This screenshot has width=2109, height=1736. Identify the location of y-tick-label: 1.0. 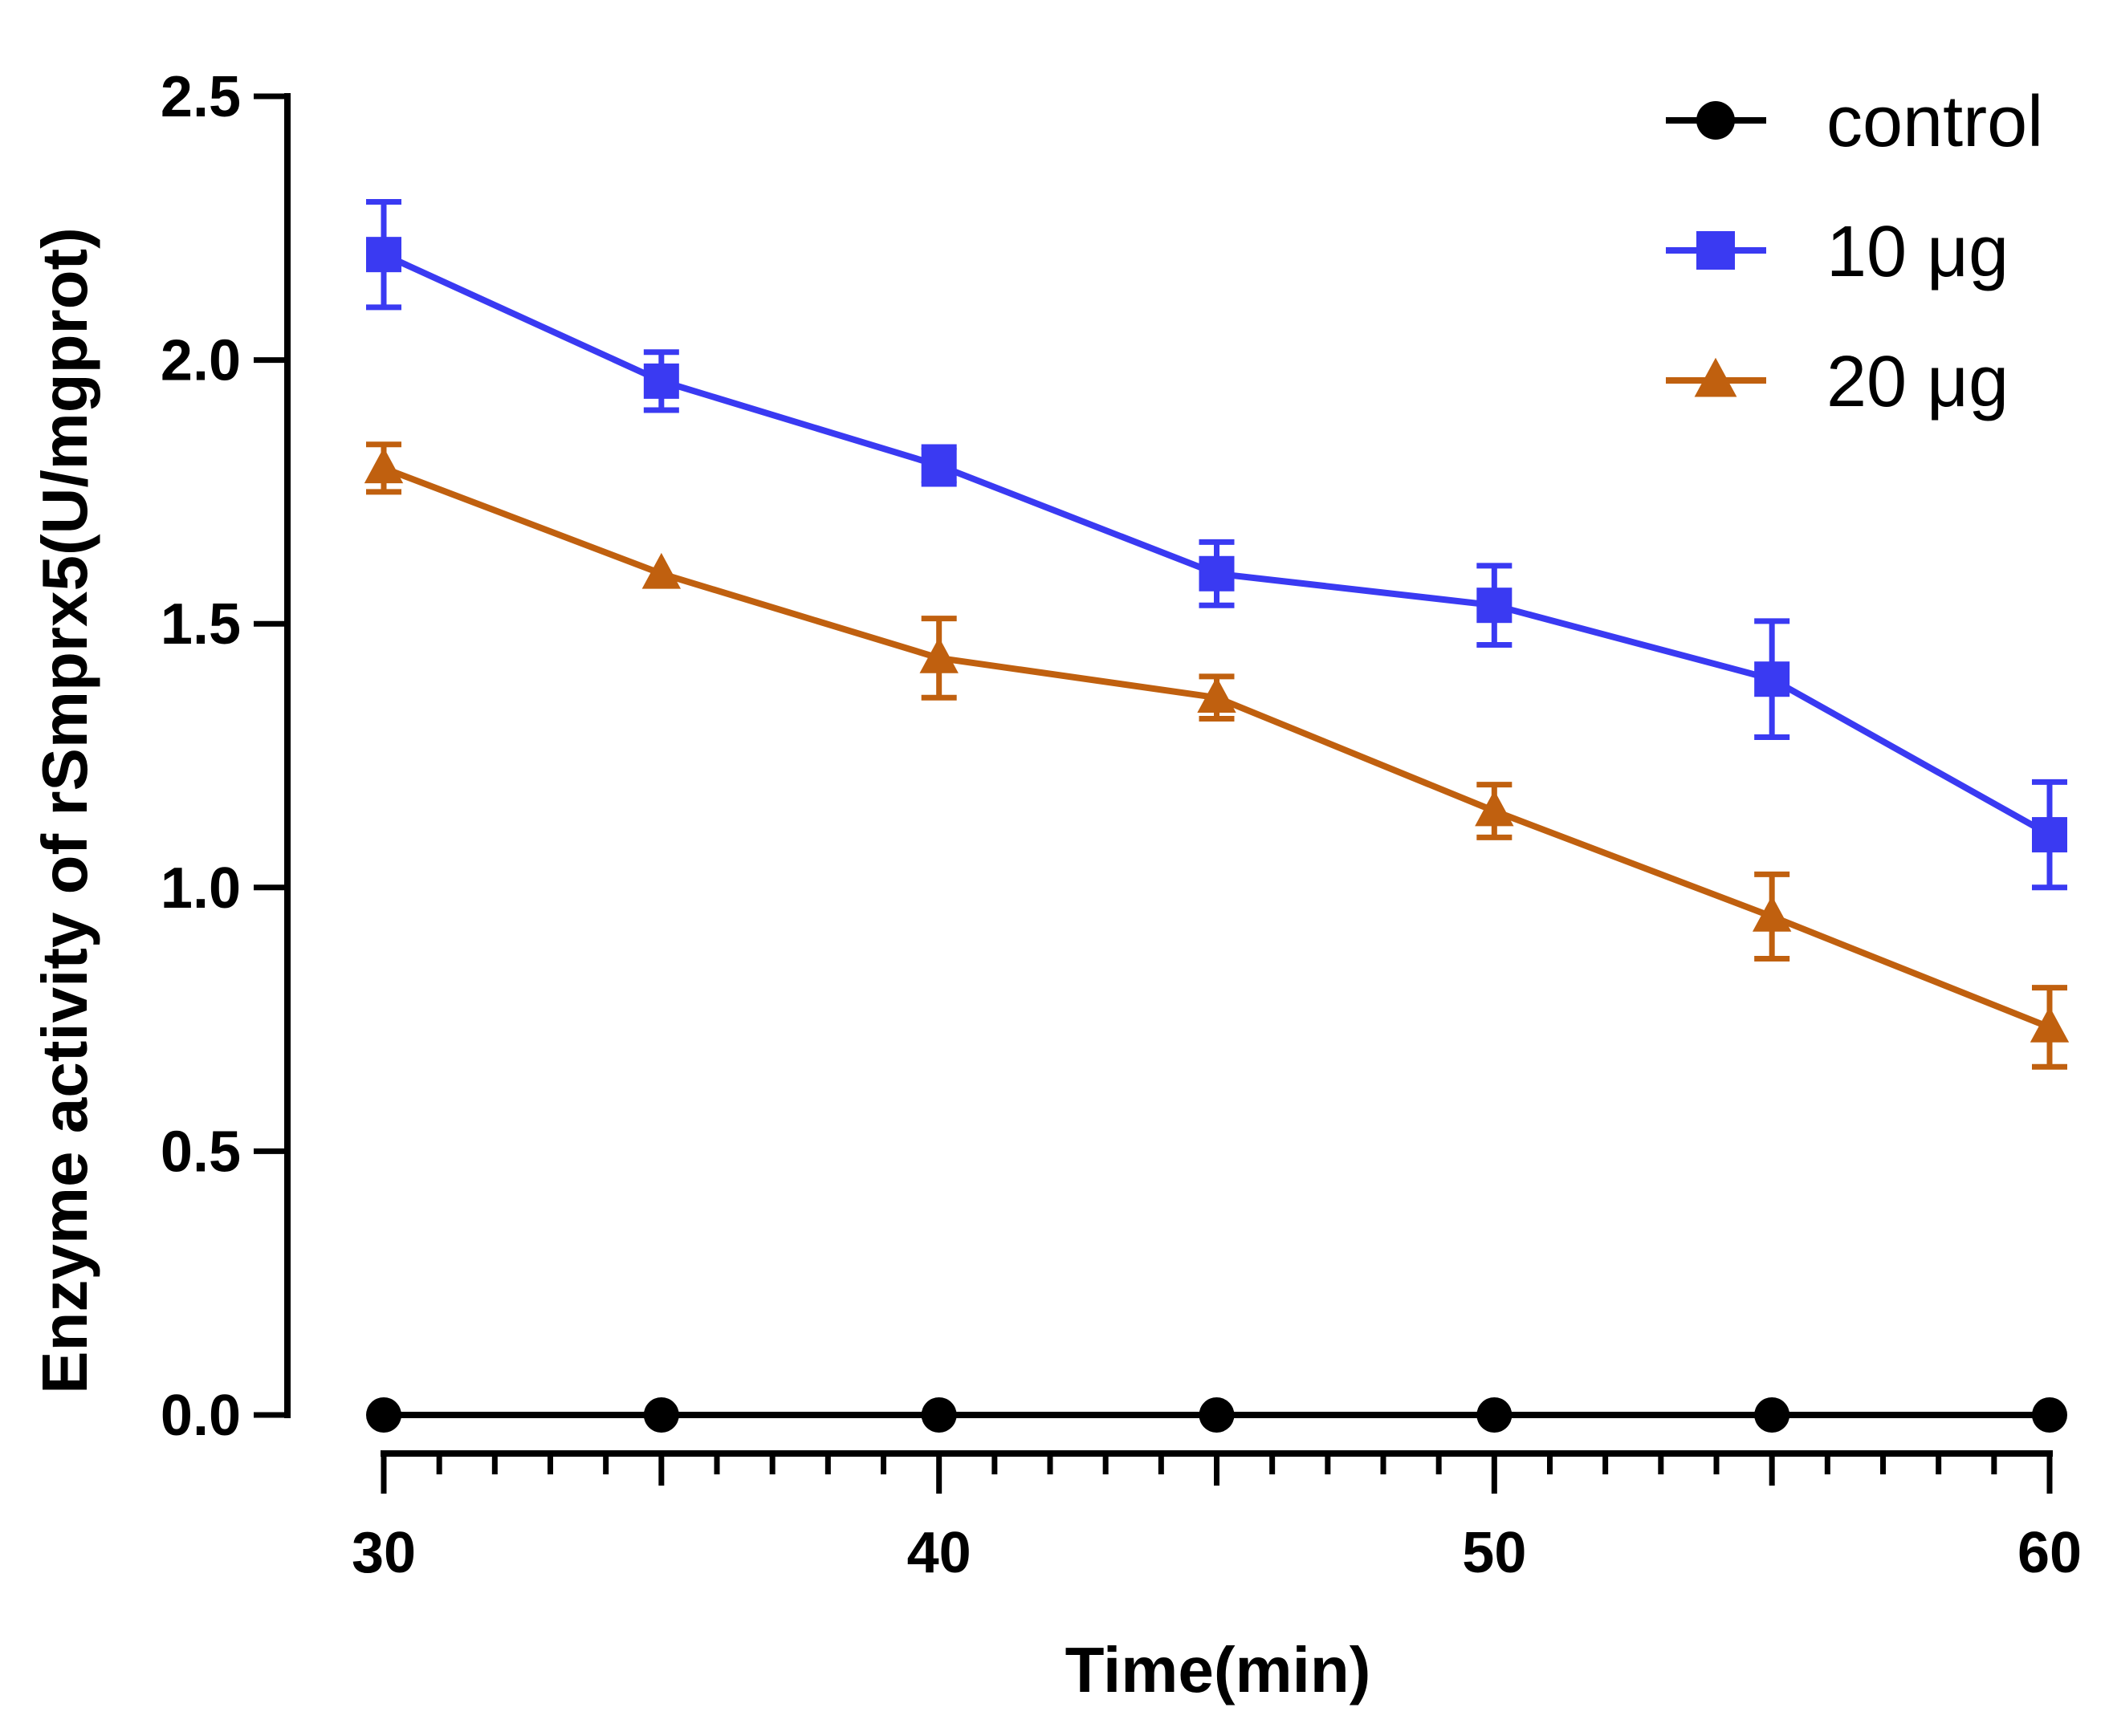
(201, 888).